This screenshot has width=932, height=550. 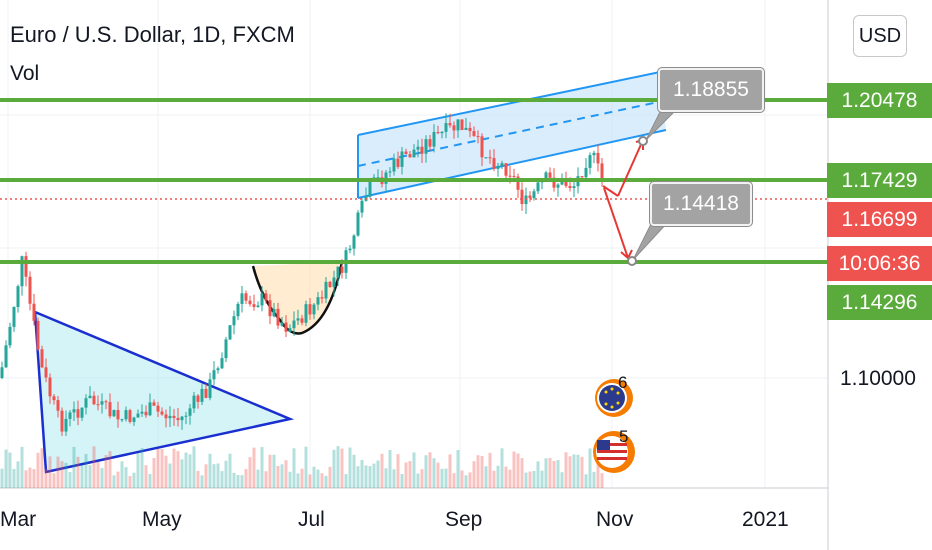 I want to click on x-tick-jul: Jul, so click(x=311, y=519).